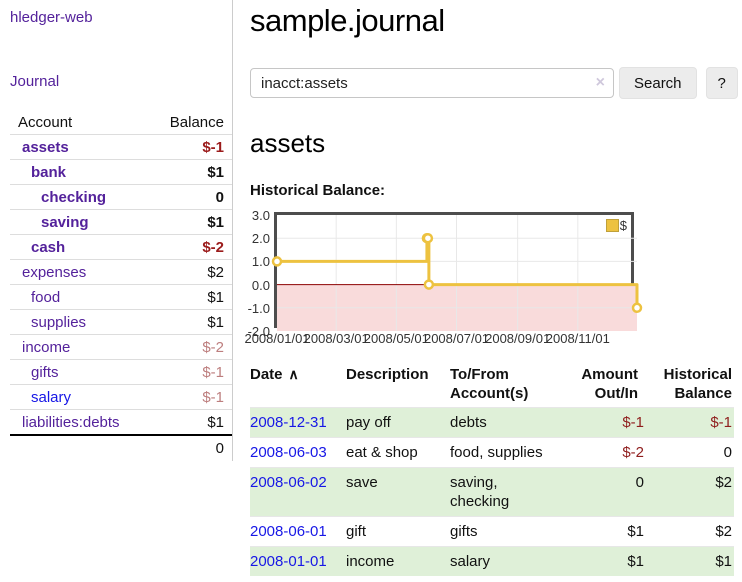  Describe the element at coordinates (260, 215) in the screenshot. I see `y-axis-label: 3.0` at that location.